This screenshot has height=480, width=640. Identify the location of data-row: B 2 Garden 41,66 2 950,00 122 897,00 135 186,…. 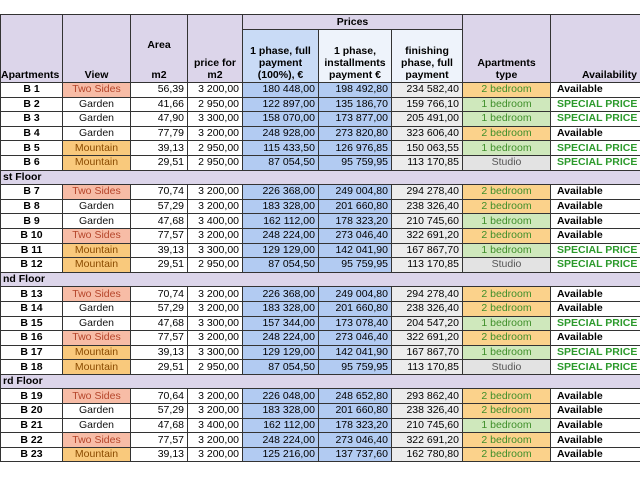
(320, 104).